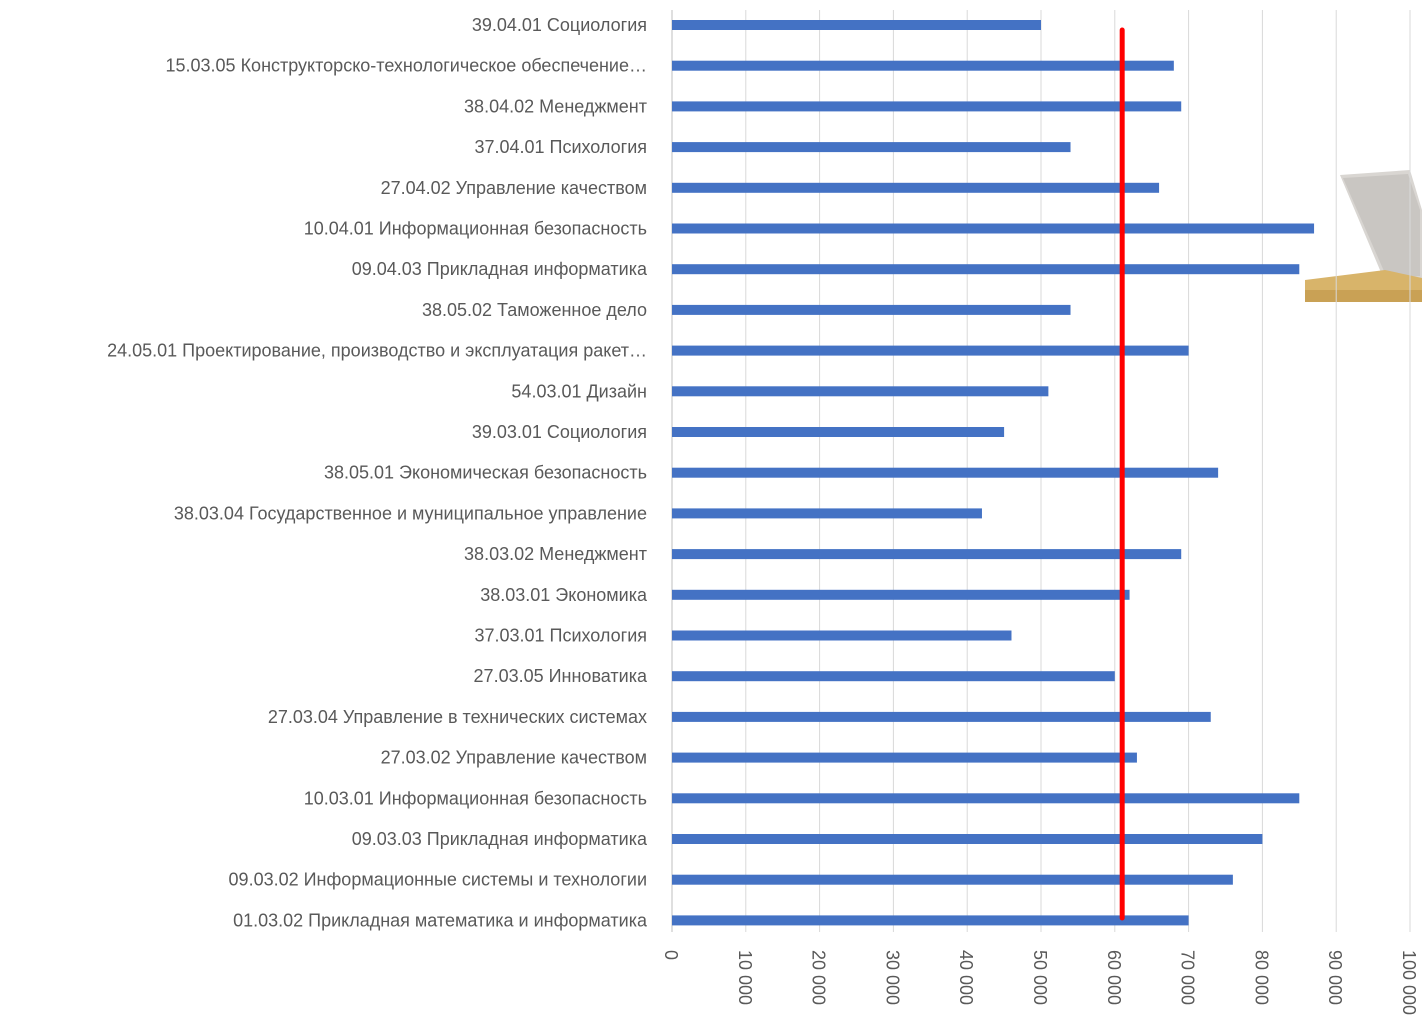 Image resolution: width=1422 pixels, height=1029 pixels. What do you see at coordinates (555, 106) in the screenshot?
I see `category-label: 38.04.02 Менеджмент` at bounding box center [555, 106].